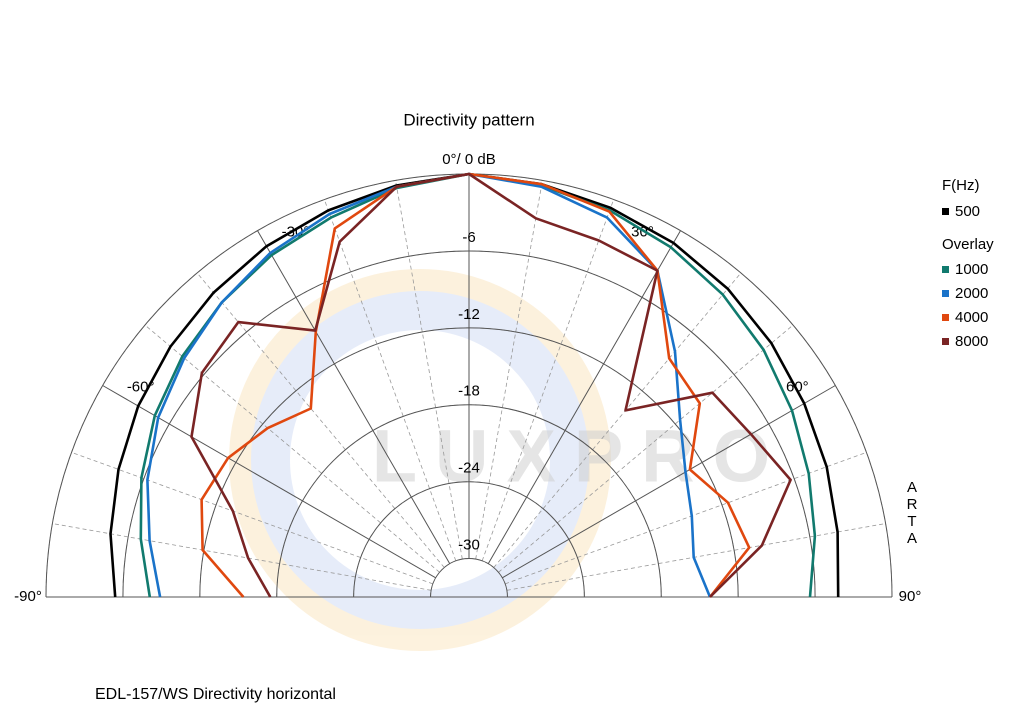 The width and height of the screenshot is (1024, 715). What do you see at coordinates (961, 185) in the screenshot?
I see `legend-title: F(Hz)` at bounding box center [961, 185].